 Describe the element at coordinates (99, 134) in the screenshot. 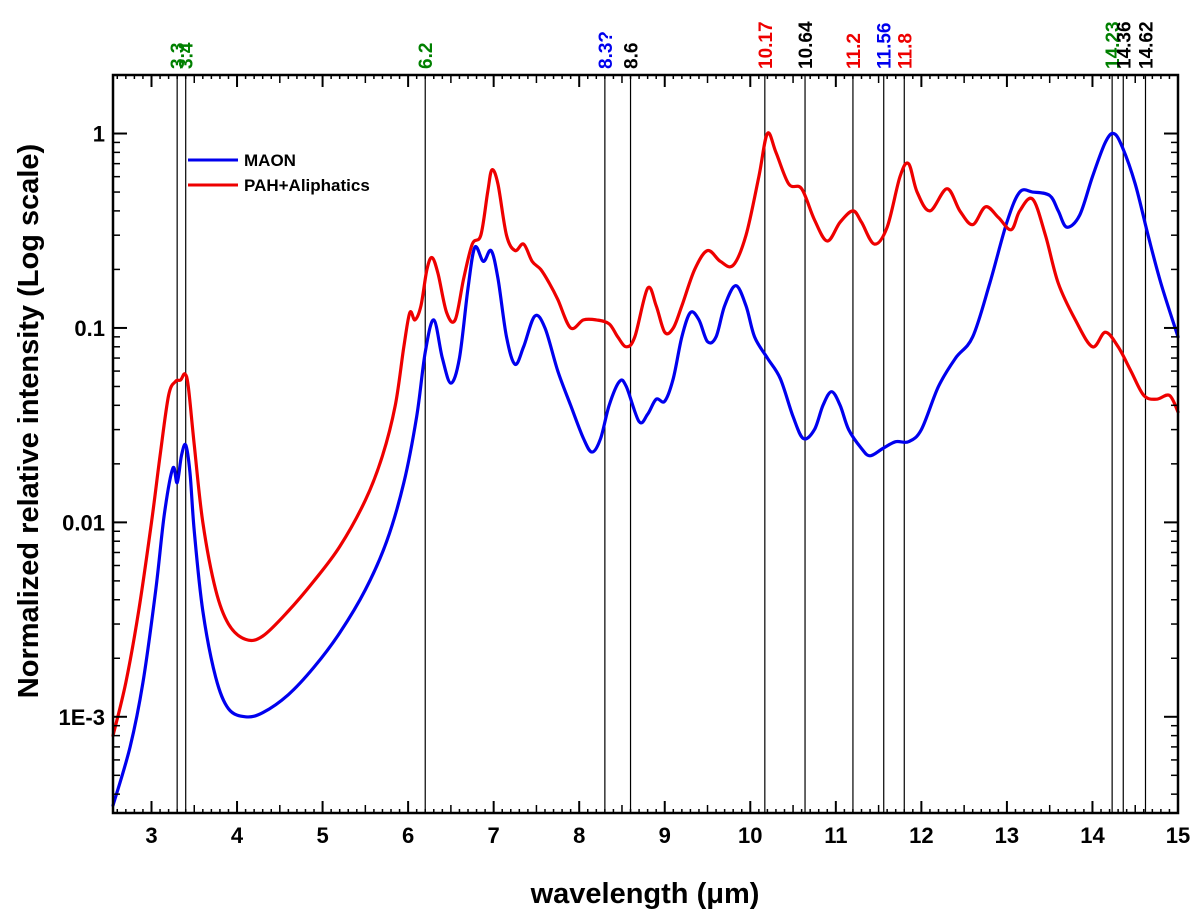

I see `y-tick-label-1: 1` at that location.